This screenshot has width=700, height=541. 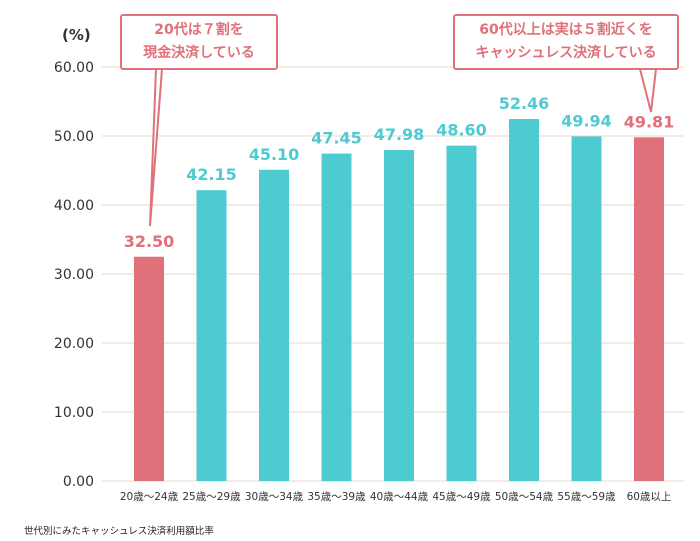 What do you see at coordinates (274, 154) in the screenshot?
I see `value-label: 45.10` at bounding box center [274, 154].